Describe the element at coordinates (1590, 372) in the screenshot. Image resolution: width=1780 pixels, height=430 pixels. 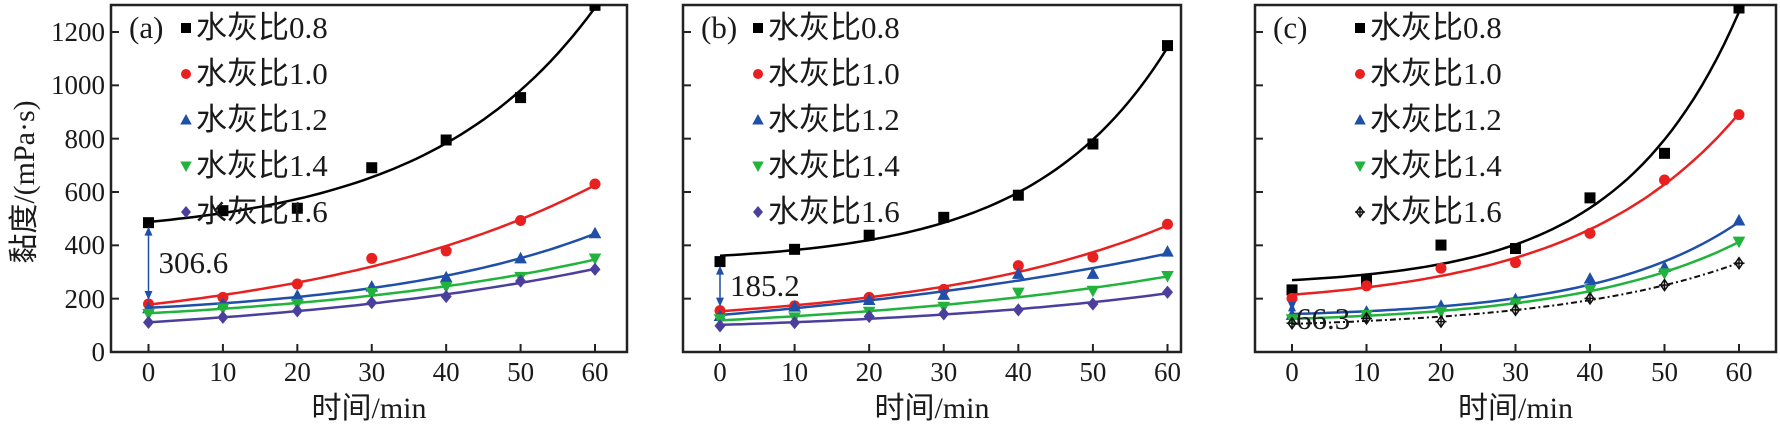
I see `x-tick-label: 40` at that location.